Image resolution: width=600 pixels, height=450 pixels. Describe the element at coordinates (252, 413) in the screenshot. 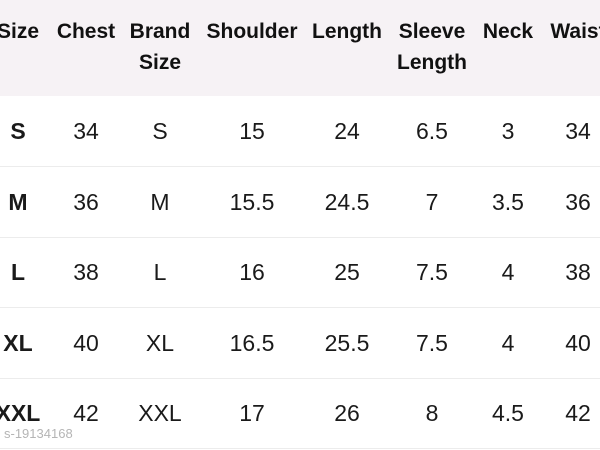

I see `table-cell: 17` at that location.